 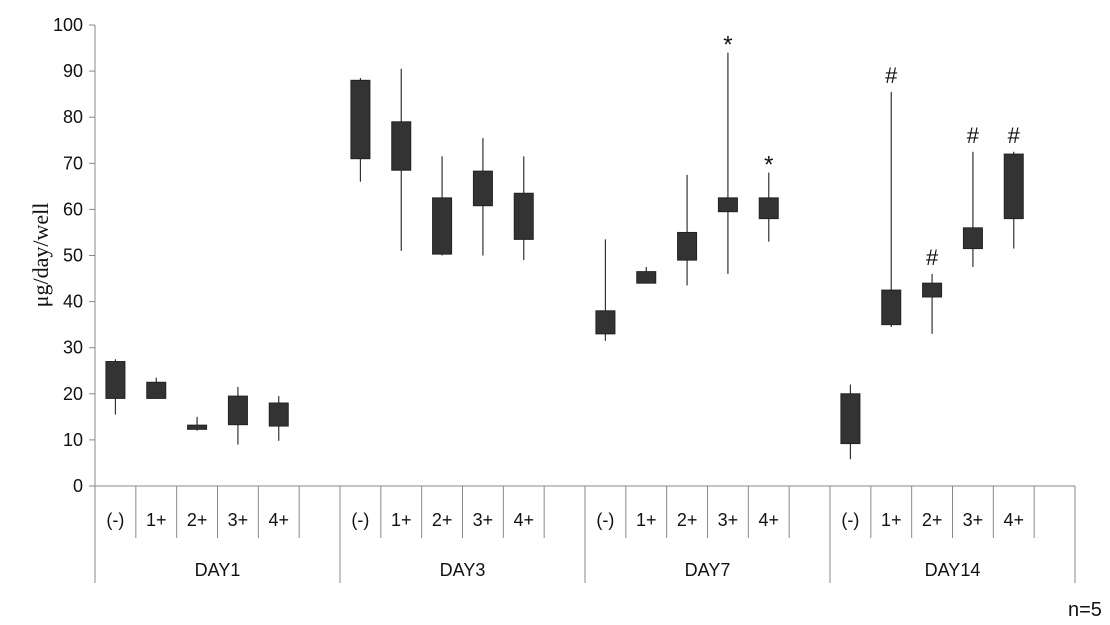 I want to click on group-label: DAY7, so click(x=708, y=570).